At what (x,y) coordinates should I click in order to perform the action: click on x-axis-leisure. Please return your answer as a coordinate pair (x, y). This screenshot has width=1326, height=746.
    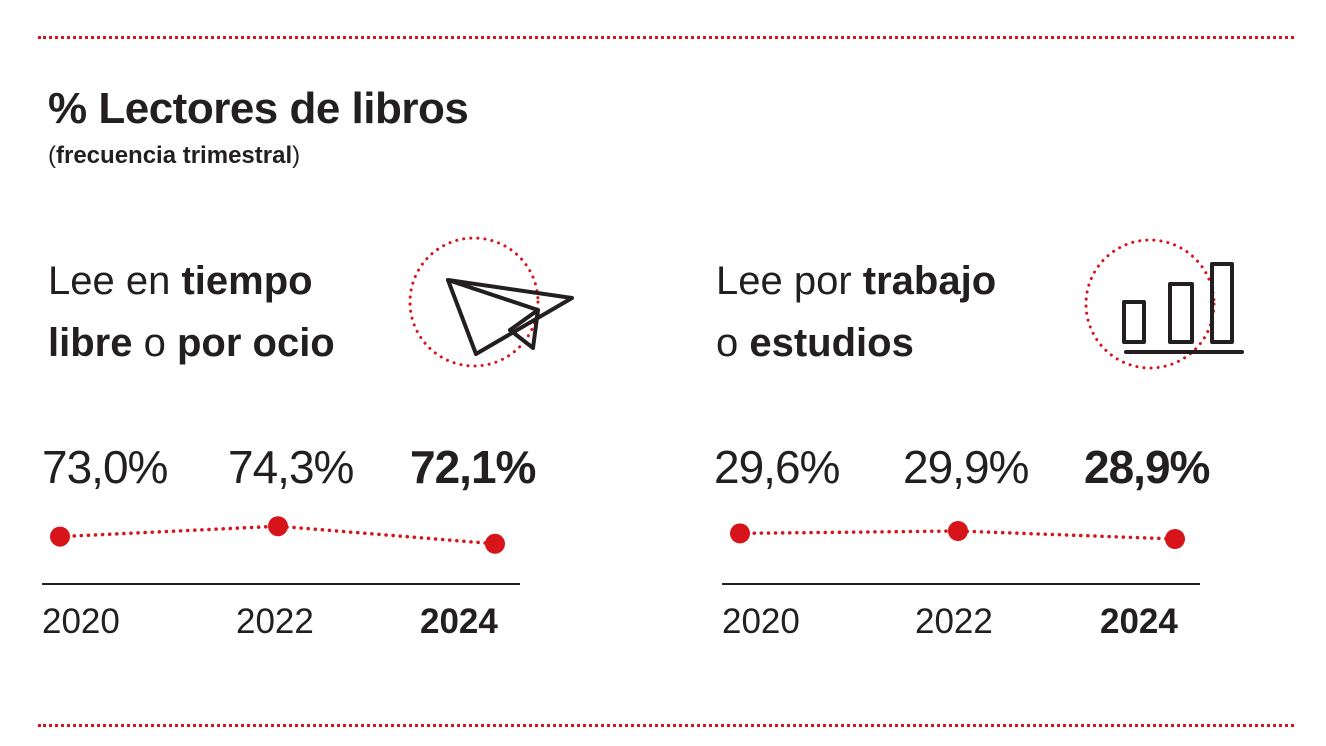
    Looking at the image, I should click on (281, 584).